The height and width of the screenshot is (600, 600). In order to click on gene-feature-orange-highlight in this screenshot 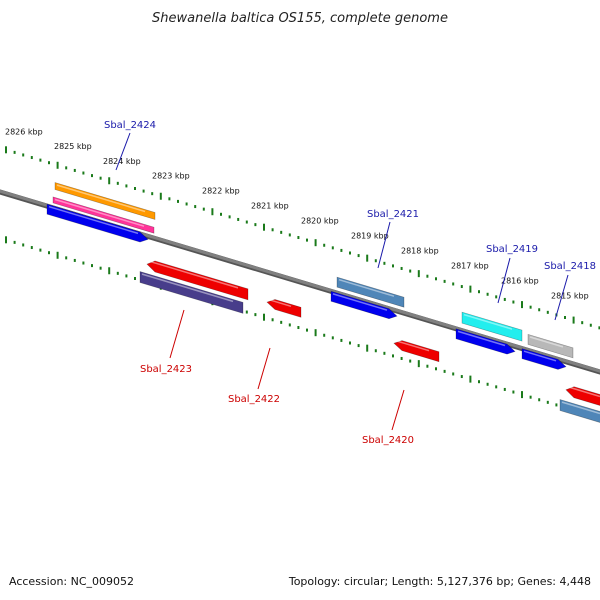, I will do `click(101, 198)`.